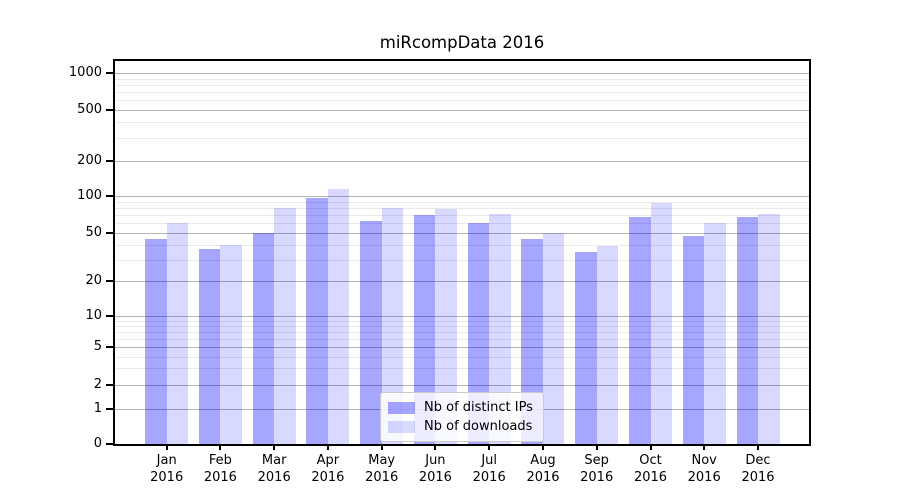 The image size is (900, 500). What do you see at coordinates (543, 447) in the screenshot?
I see `x-tick-mark-aug` at bounding box center [543, 447].